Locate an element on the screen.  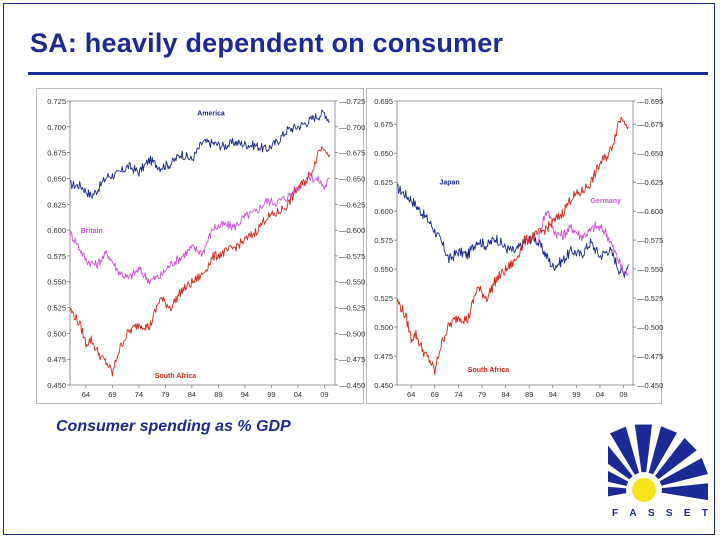
series-label-japan: Japan is located at coordinates (449, 182).